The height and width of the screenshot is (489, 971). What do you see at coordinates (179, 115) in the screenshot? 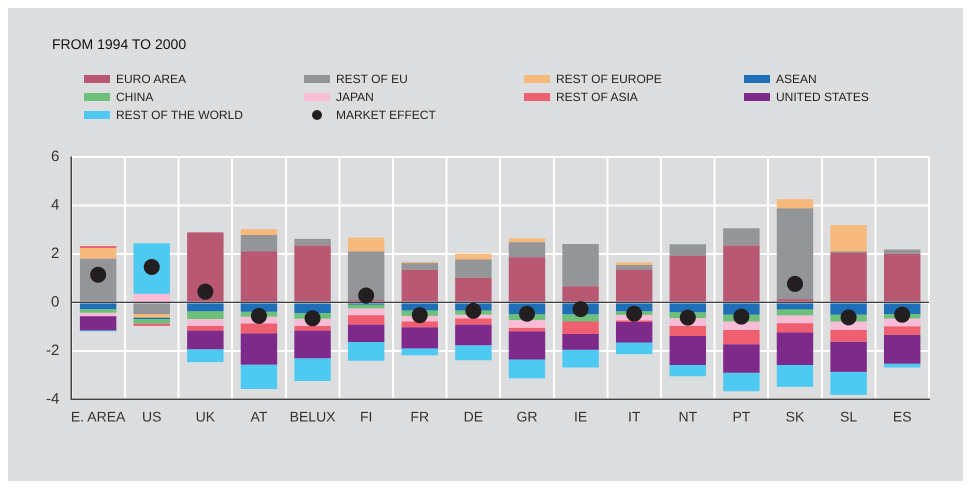
I see `legend-label: REST OF THE WORLD` at bounding box center [179, 115].